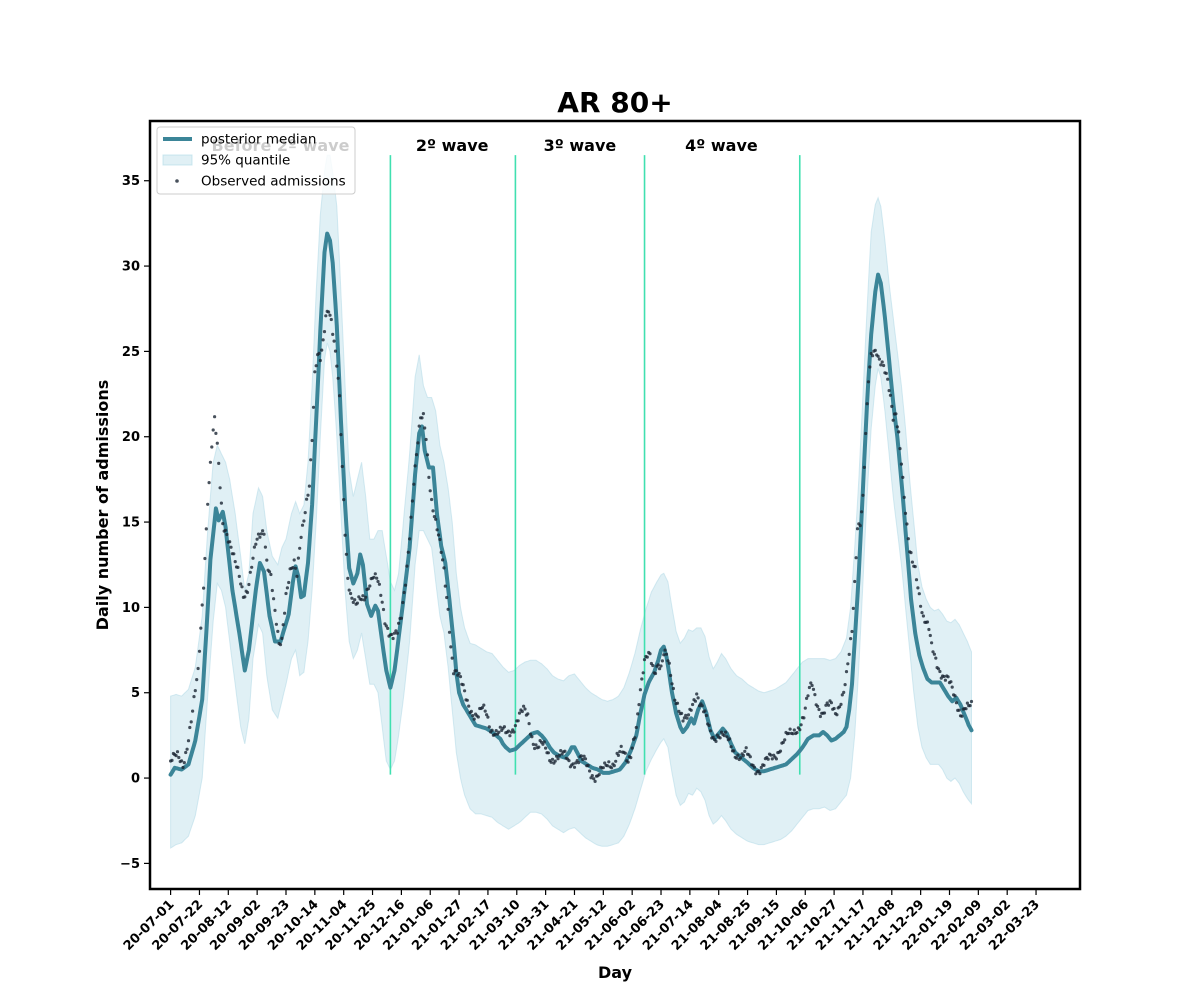 The image size is (1200, 1000). What do you see at coordinates (721, 145) in the screenshot?
I see `wave-label-4: 4º wave` at bounding box center [721, 145].